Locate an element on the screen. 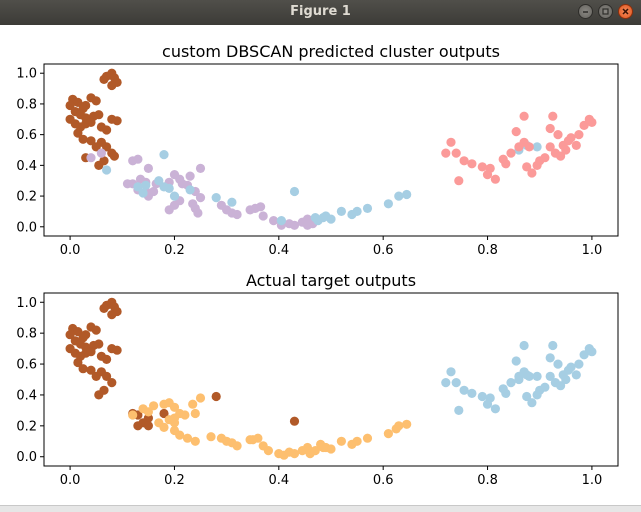 Image resolution: width=641 pixels, height=512 pixels. close-button is located at coordinates (625, 11).